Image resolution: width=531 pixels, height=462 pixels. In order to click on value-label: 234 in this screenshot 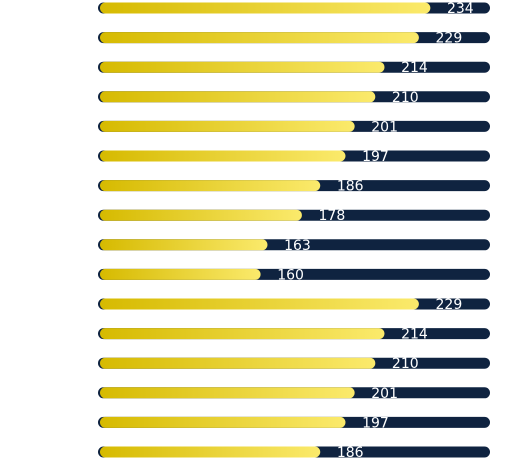, I will do `click(460, 9)`.